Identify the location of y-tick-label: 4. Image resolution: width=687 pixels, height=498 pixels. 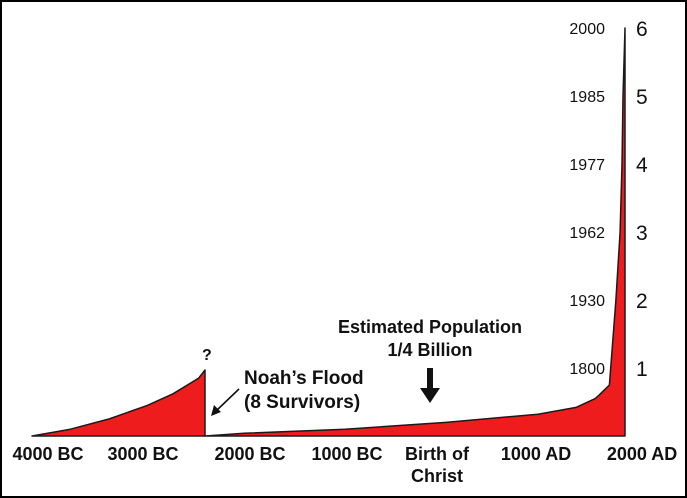
(642, 165).